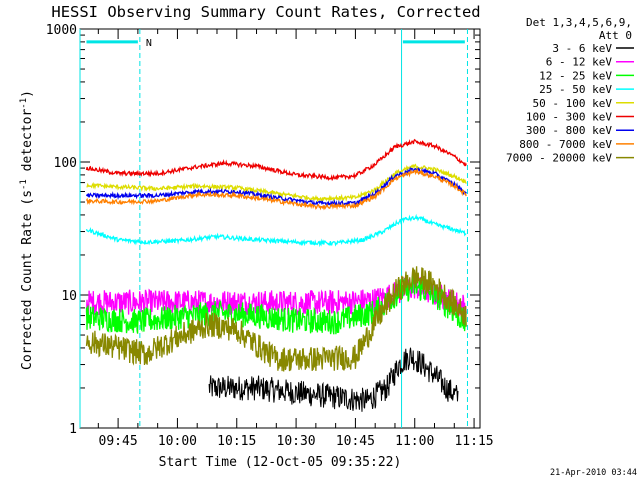  What do you see at coordinates (569, 130) in the screenshot?
I see `legend-label: 300 - 800 keV` at bounding box center [569, 130].